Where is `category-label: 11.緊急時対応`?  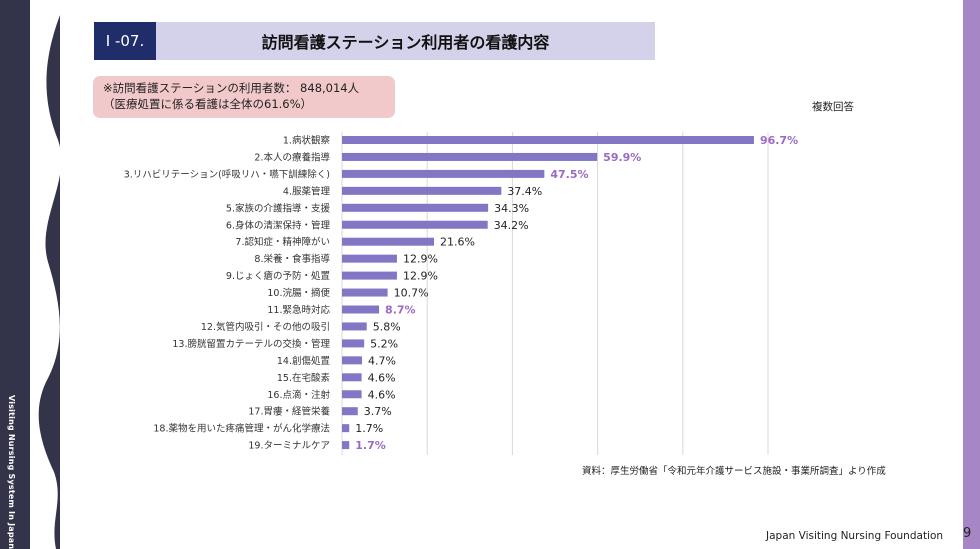
category-label: 11.緊急時対応 is located at coordinates (298, 310).